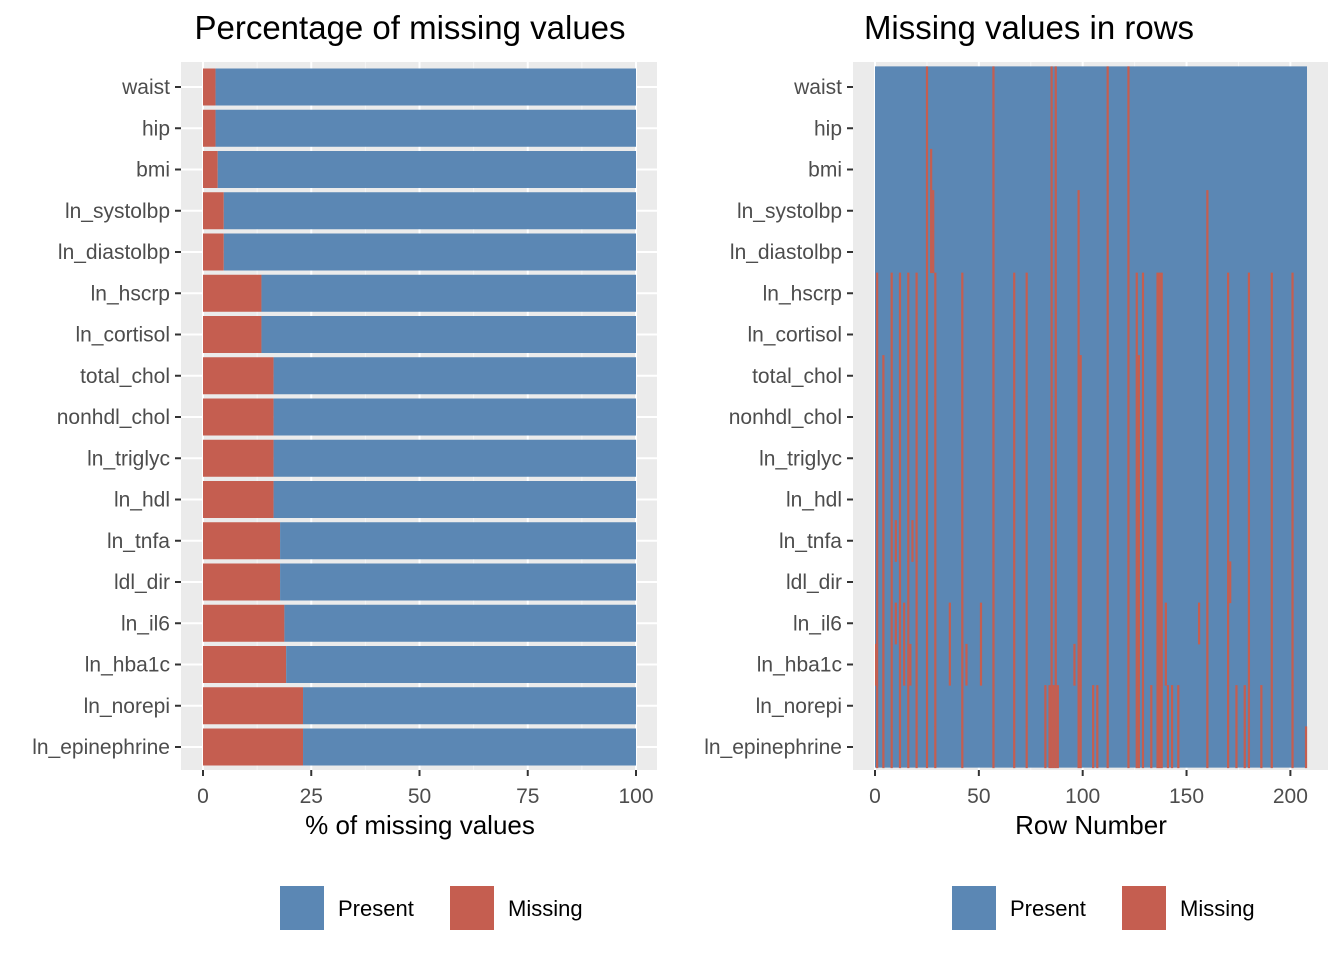 The height and width of the screenshot is (965, 1344). Describe the element at coordinates (448, 334) in the screenshot. I see `bar-present-ln_cortisol` at that location.